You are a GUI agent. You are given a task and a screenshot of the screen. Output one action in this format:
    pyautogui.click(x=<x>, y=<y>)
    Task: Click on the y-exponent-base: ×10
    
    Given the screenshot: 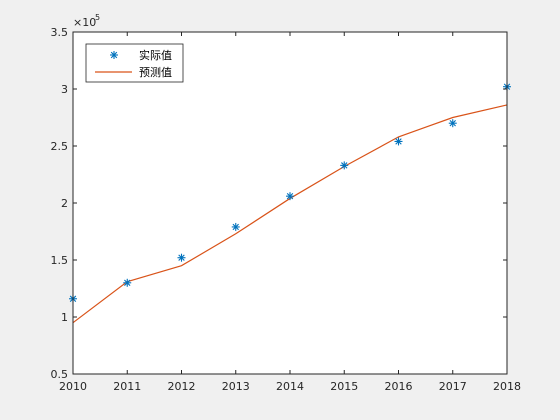 What is the action you would take?
    pyautogui.click(x=84, y=22)
    